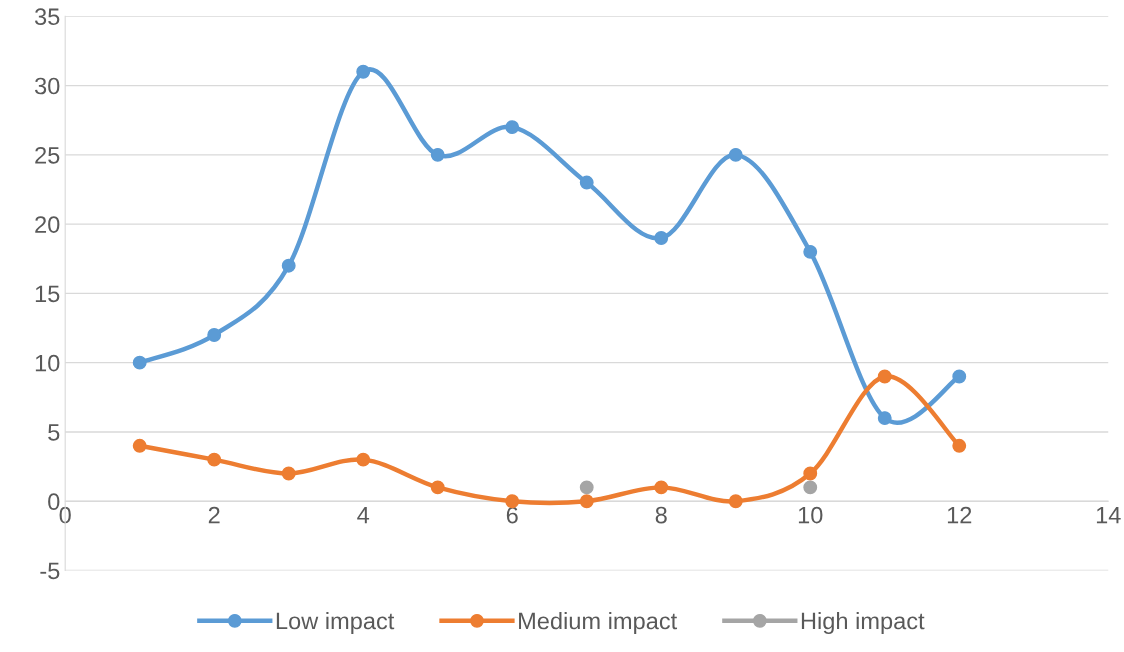 The image size is (1124, 652). What do you see at coordinates (65, 515) in the screenshot?
I see `x-tick-label: 0` at bounding box center [65, 515].